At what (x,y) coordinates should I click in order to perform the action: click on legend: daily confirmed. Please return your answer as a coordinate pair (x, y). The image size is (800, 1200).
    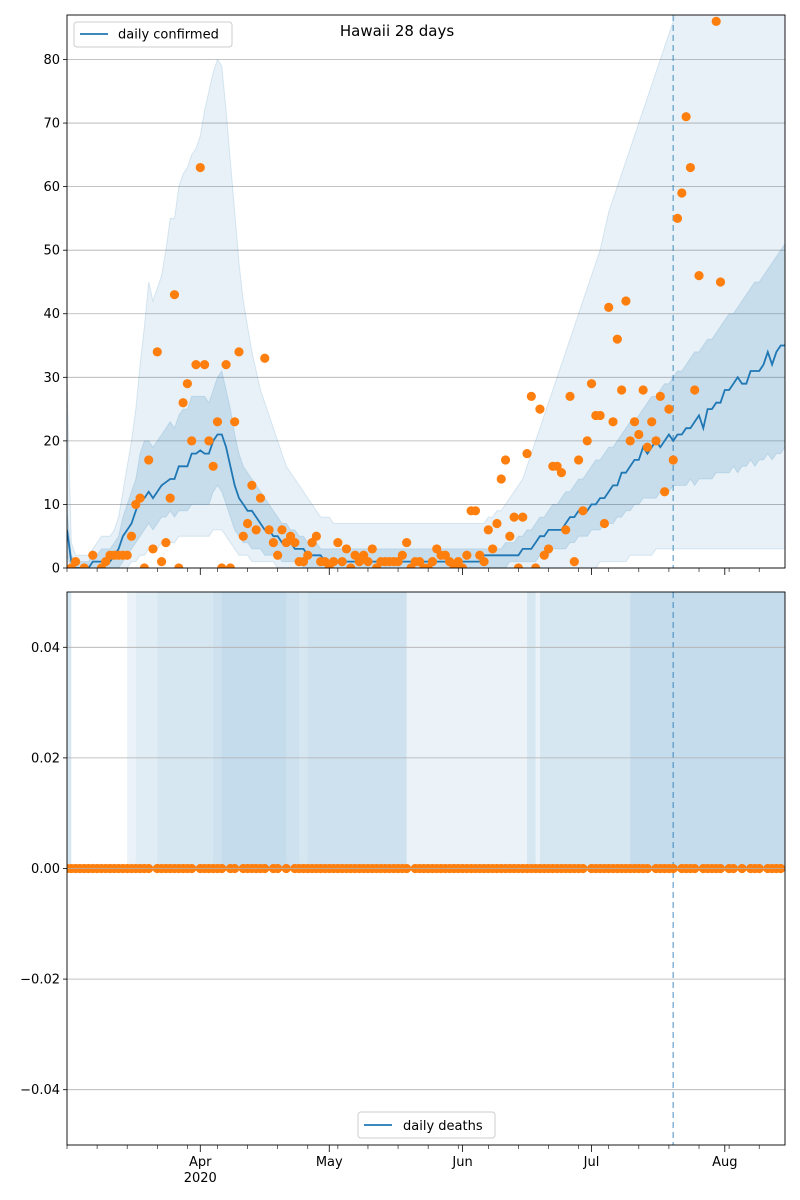
    Looking at the image, I should click on (153, 34).